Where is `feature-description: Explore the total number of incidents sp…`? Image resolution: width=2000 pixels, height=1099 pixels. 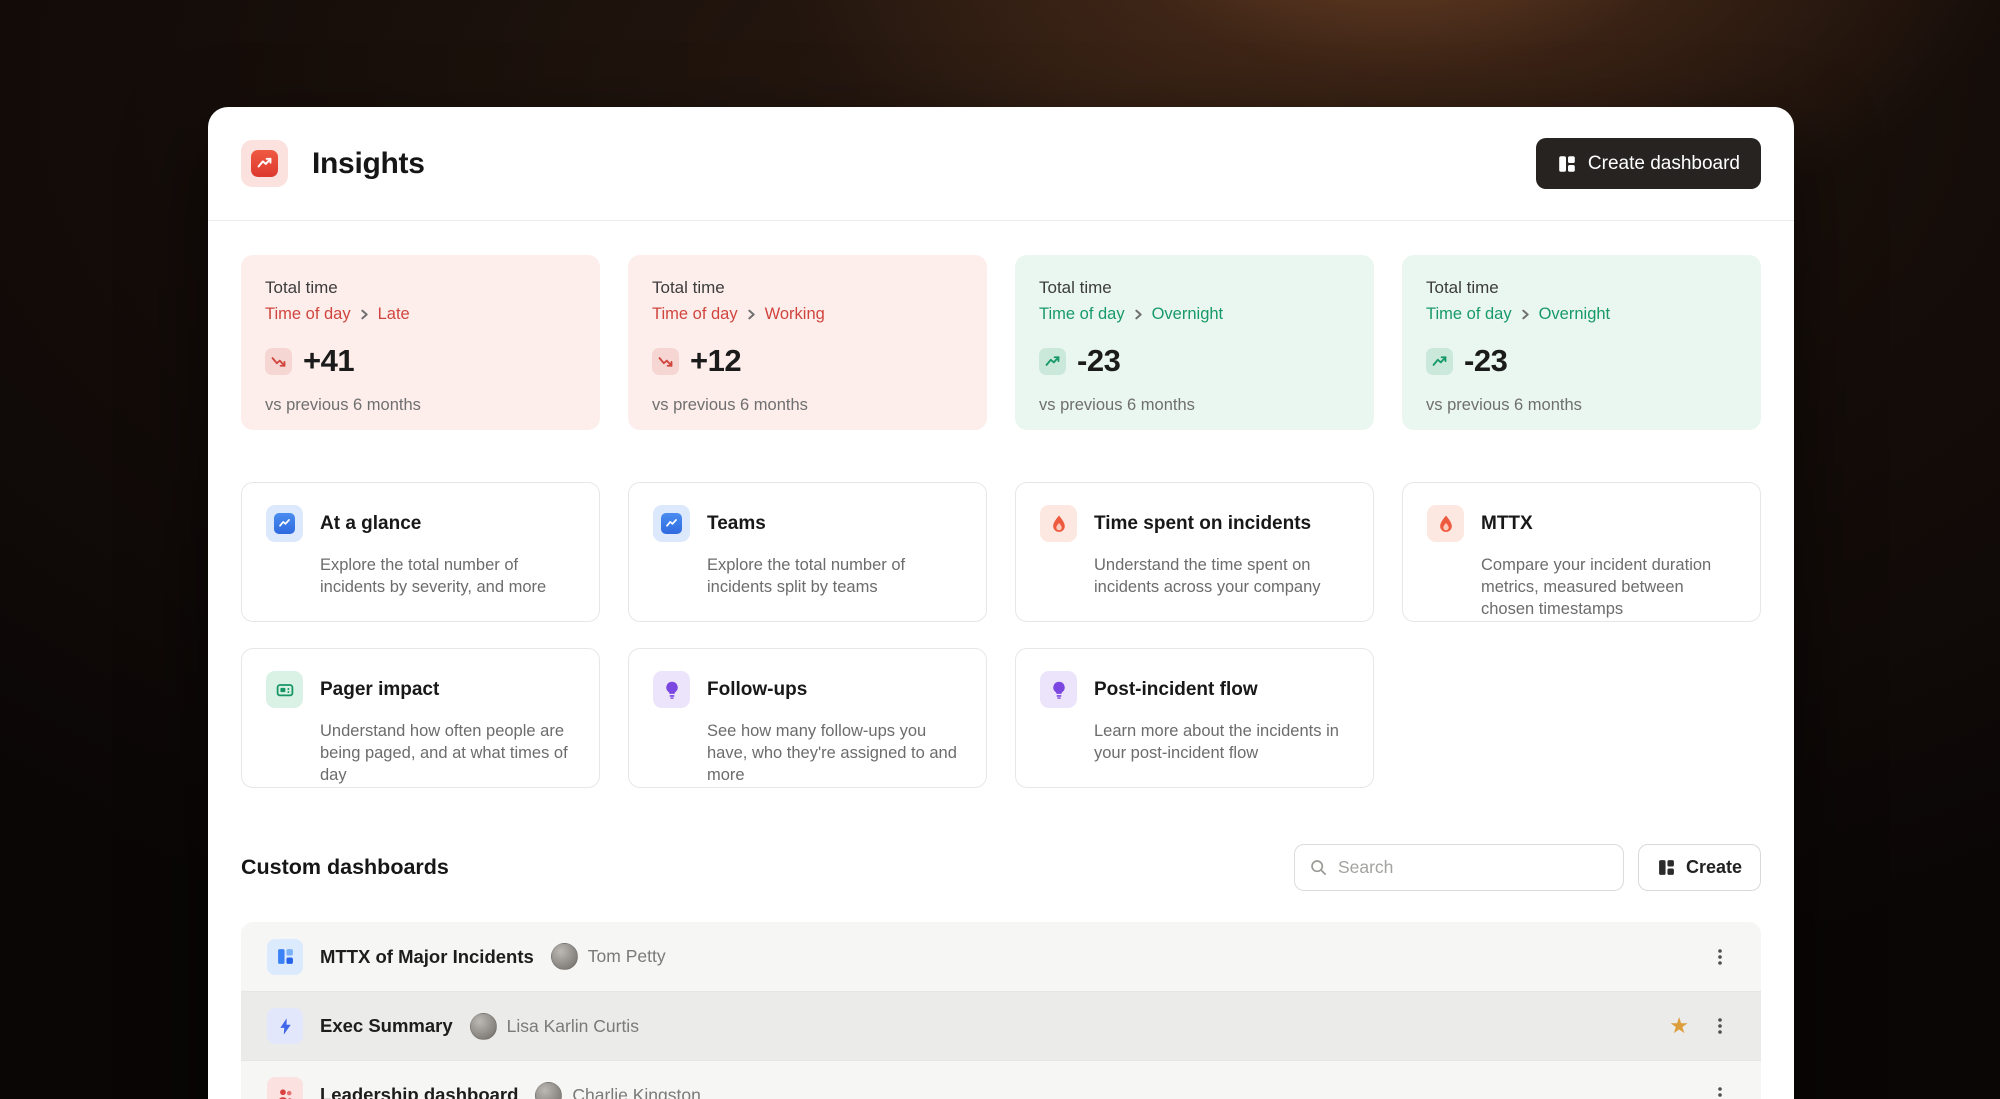
feature-description: Explore the total number of incidents sp… is located at coordinates (806, 576).